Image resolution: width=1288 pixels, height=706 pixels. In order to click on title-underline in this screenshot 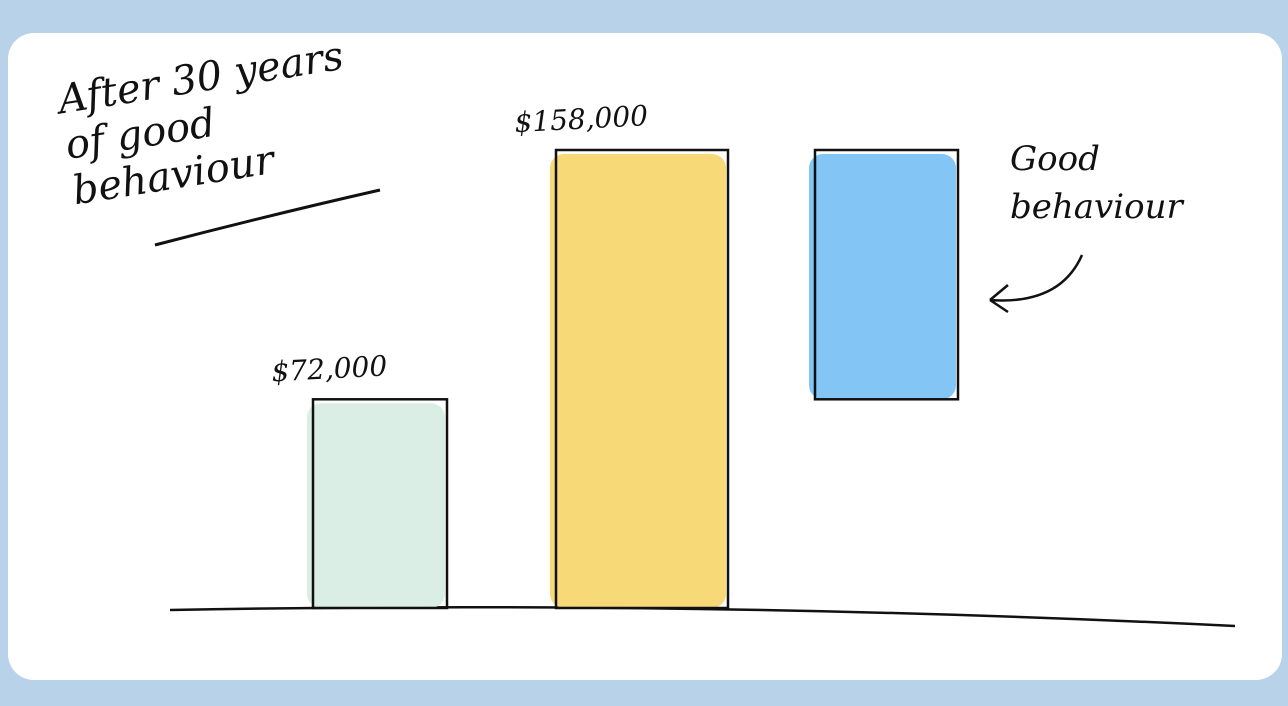, I will do `click(267, 217)`.